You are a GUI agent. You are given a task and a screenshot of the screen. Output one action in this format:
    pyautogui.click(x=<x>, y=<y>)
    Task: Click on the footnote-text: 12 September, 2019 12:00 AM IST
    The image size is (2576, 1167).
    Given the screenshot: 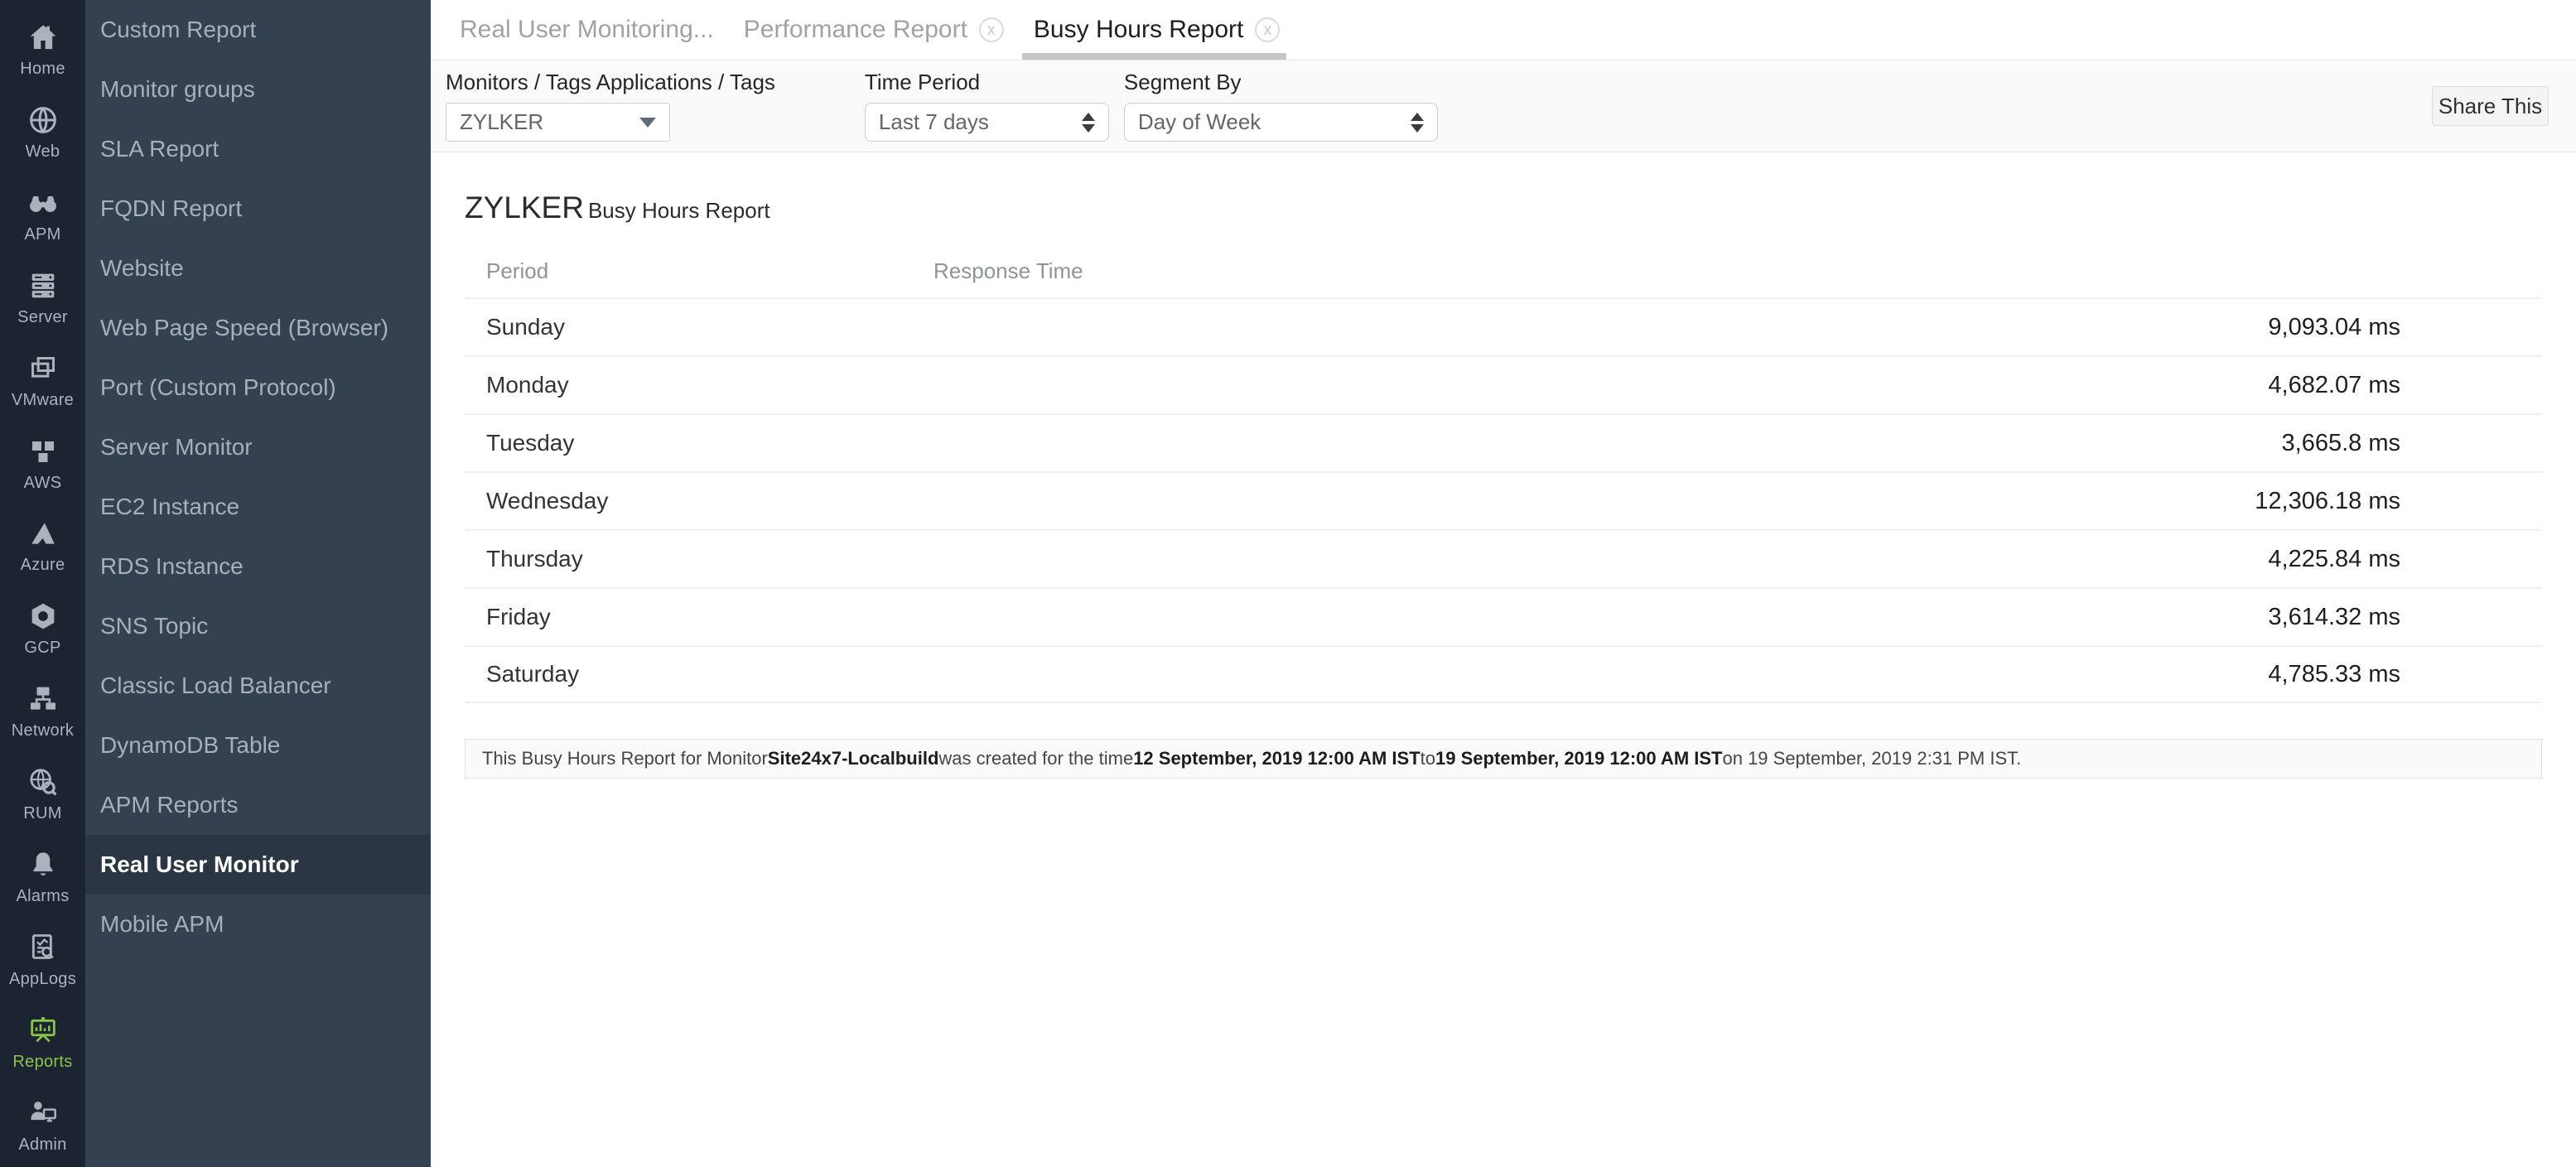 What is the action you would take?
    pyautogui.click(x=1277, y=758)
    